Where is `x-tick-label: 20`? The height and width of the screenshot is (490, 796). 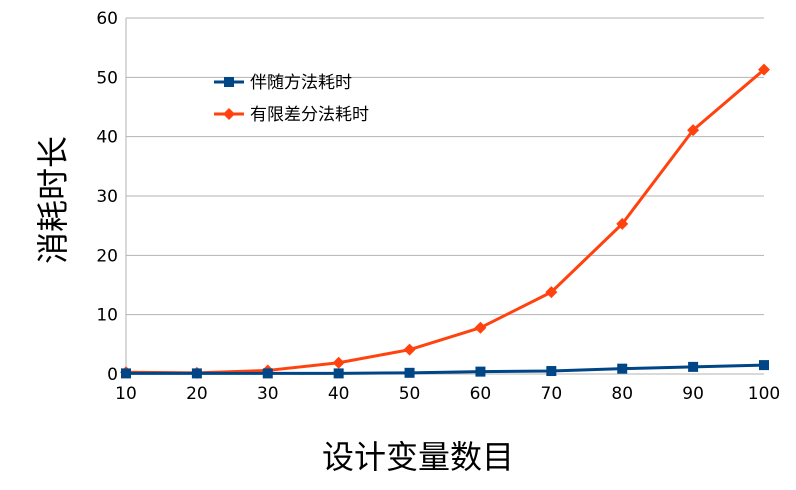 x-tick-label: 20 is located at coordinates (197, 394).